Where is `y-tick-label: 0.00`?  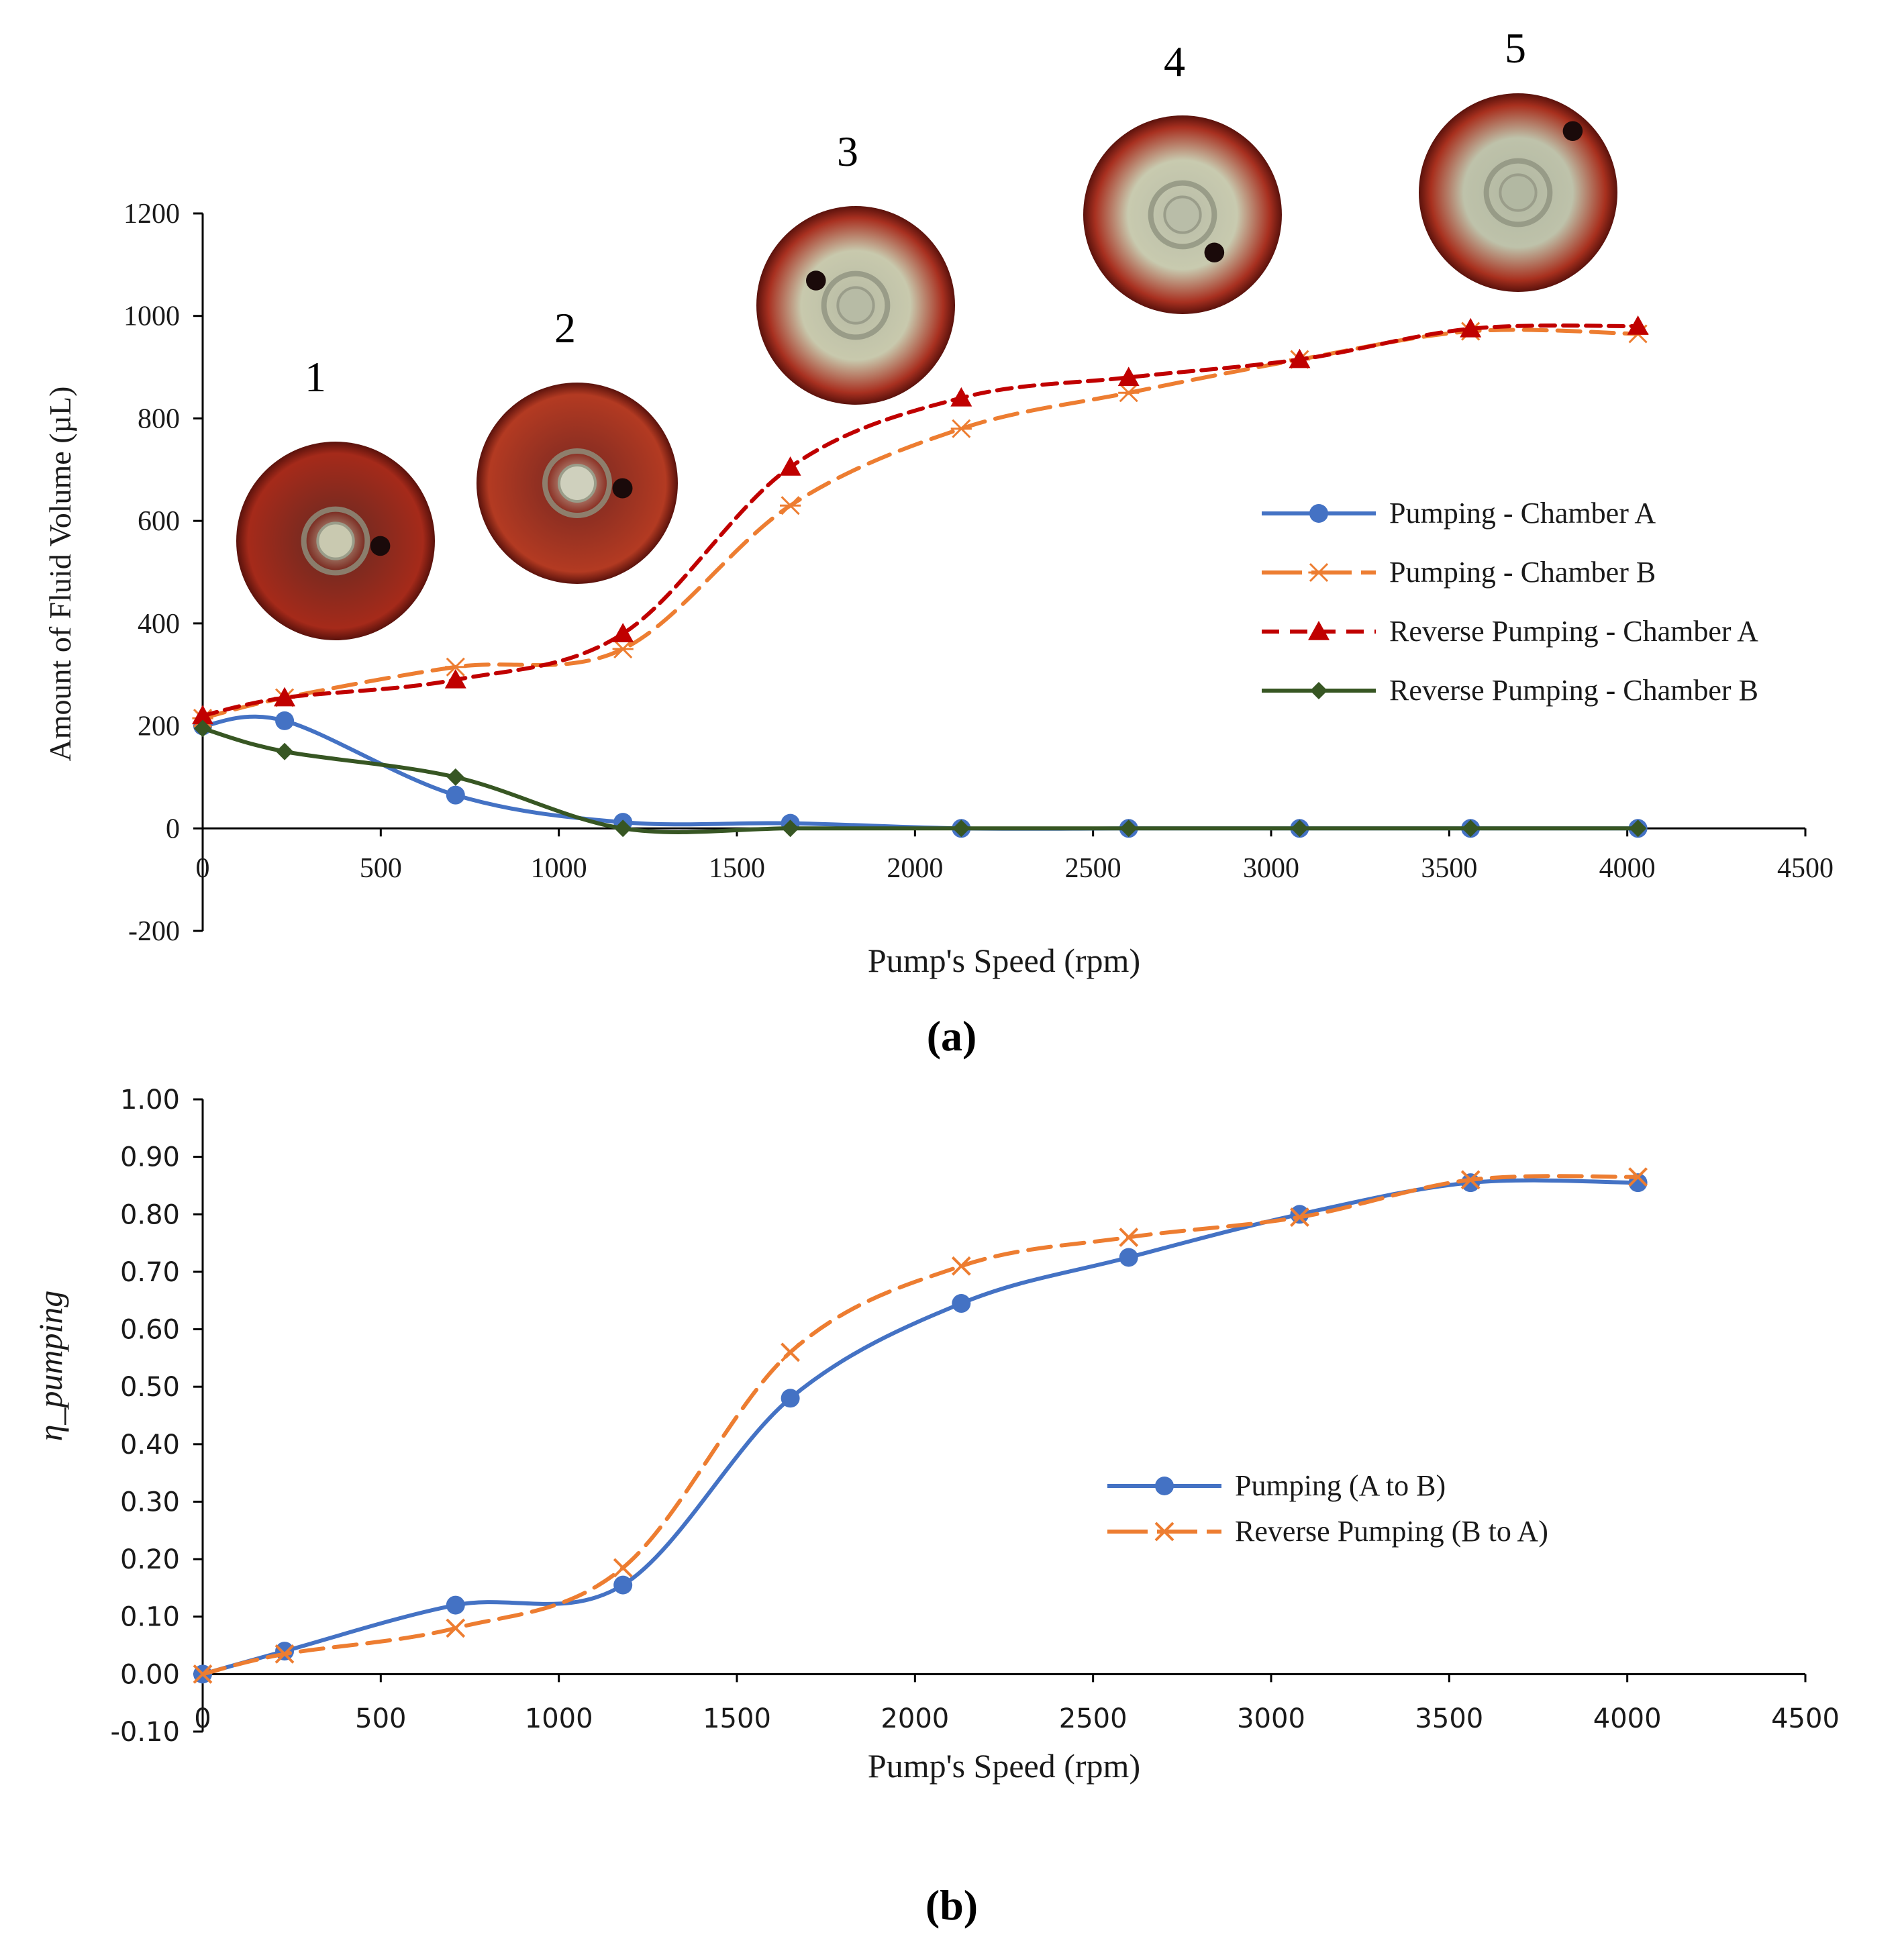
y-tick-label: 0.00 is located at coordinates (150, 1674).